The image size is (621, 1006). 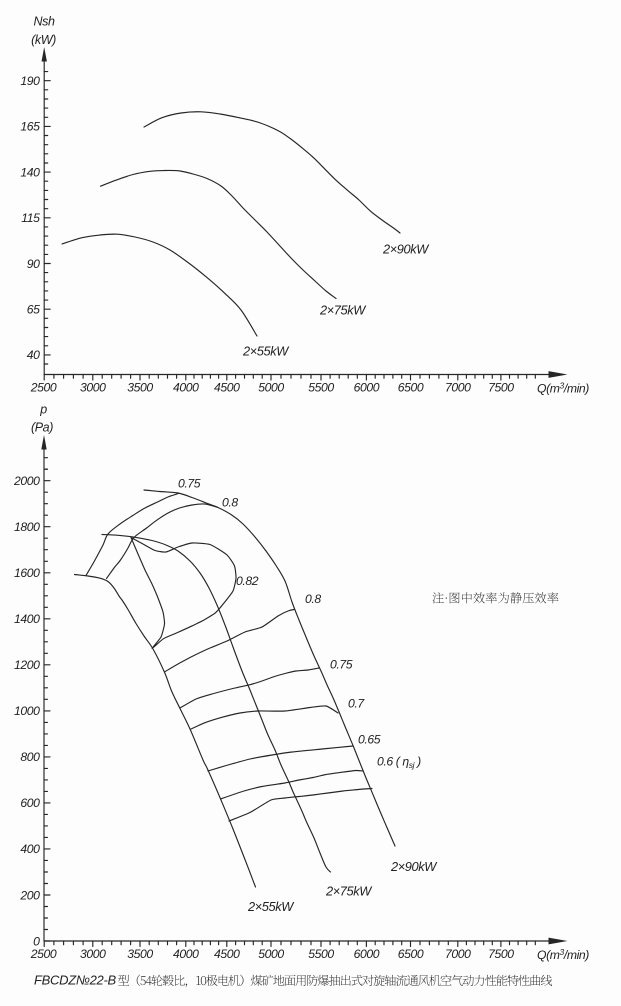 I want to click on svg-text: 0, so click(x=36, y=941).